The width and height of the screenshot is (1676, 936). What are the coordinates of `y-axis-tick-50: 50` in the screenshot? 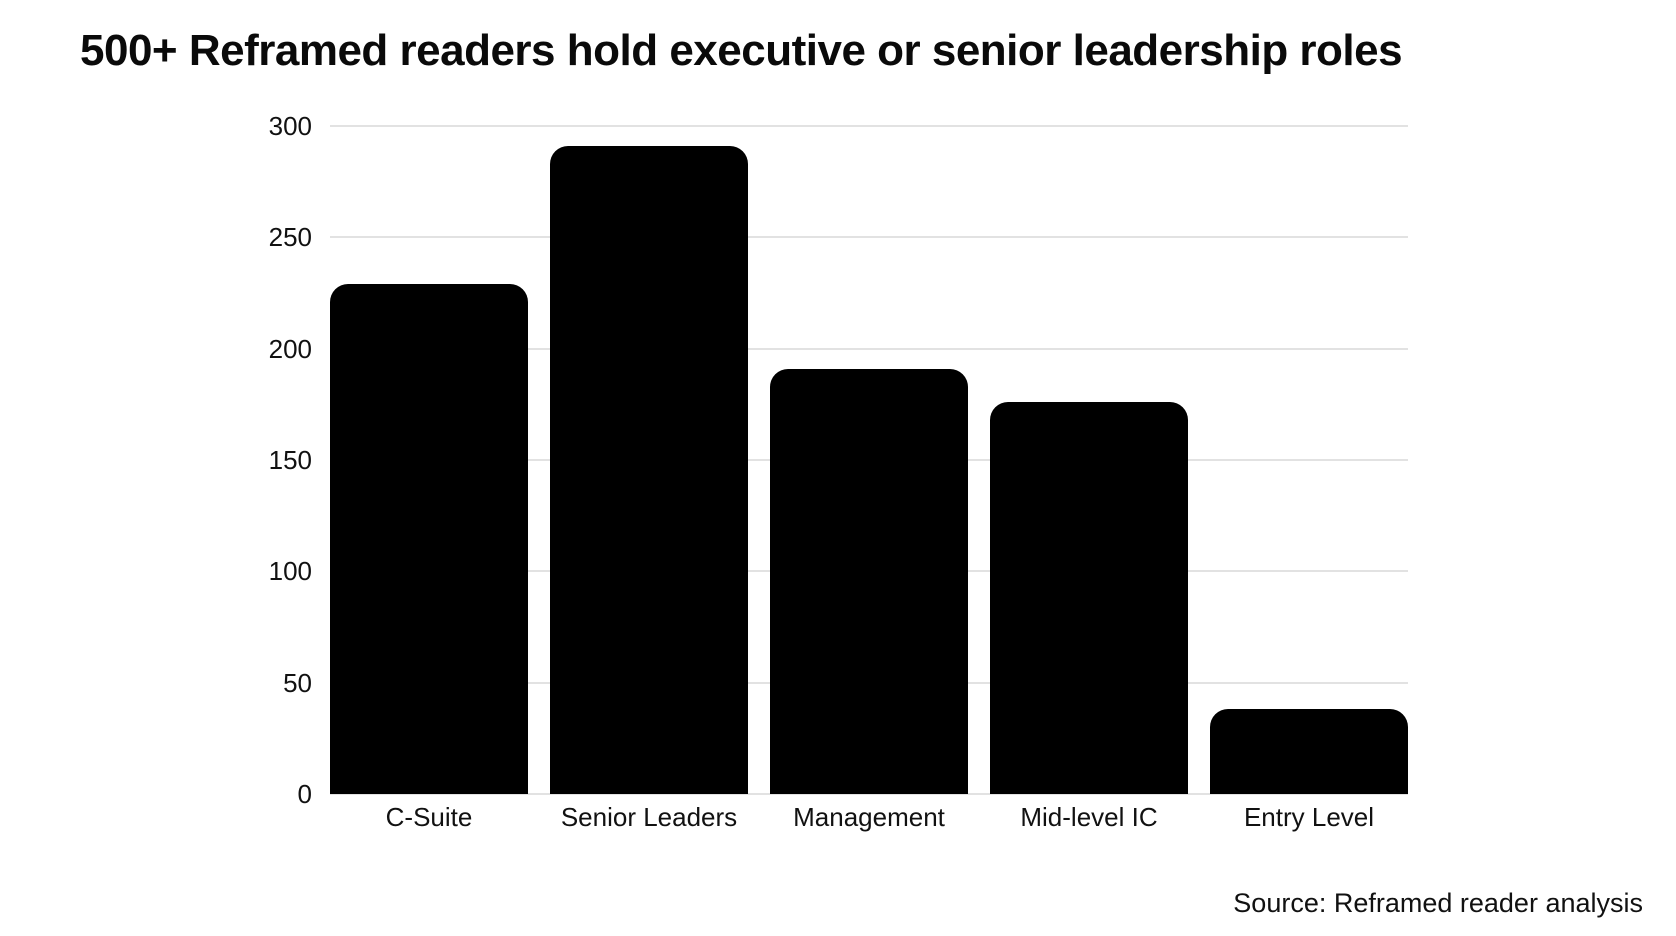 It's located at (297, 682).